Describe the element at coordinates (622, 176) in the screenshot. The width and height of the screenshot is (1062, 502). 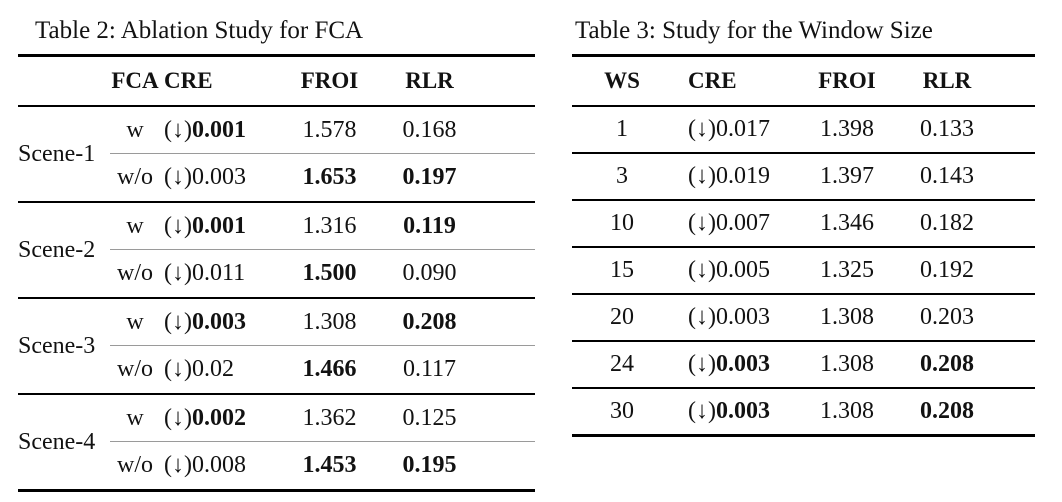
I see `cell-ws: 3` at that location.